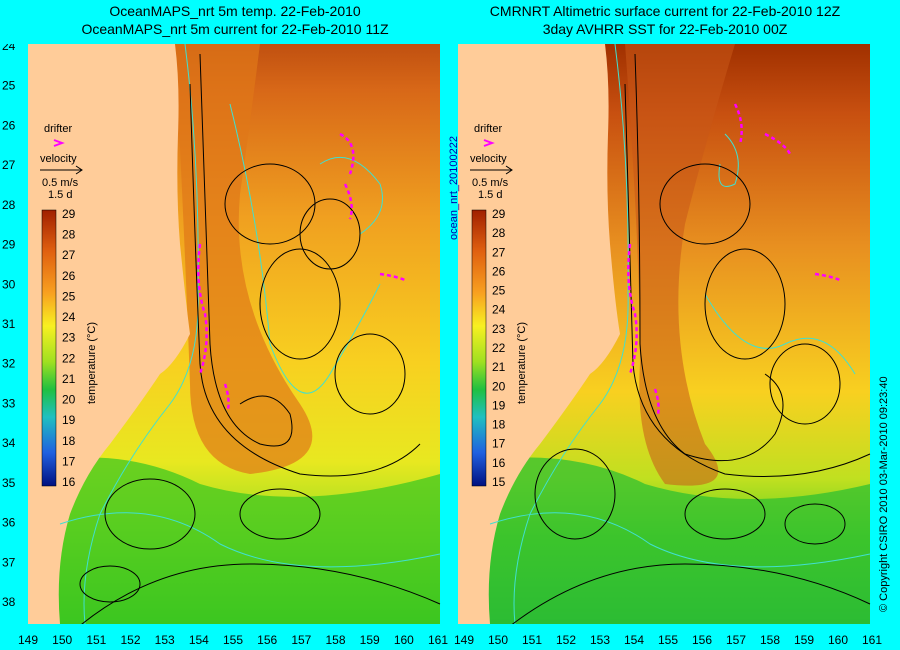 Image resolution: width=900 pixels, height=650 pixels. Describe the element at coordinates (9, 48) in the screenshot. I see `latitude-tick-label: 24` at that location.